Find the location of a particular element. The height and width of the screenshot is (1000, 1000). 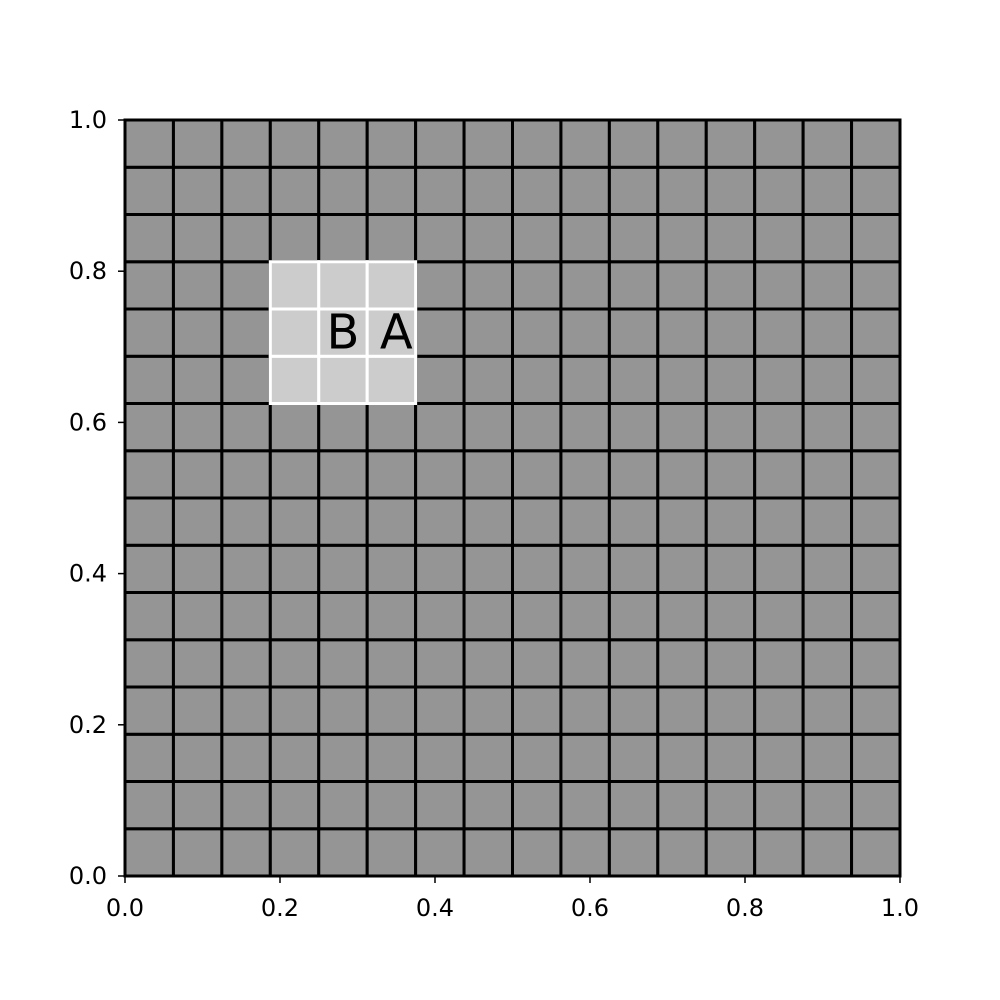

y-tick-label: 0.2 is located at coordinates (88, 725).